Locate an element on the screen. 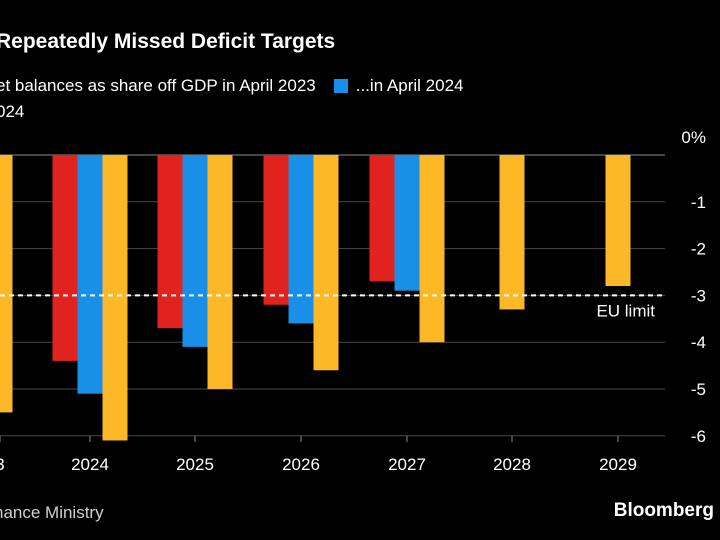 This screenshot has height=540, width=720. legend-row-2: 024 is located at coordinates (21, 112).